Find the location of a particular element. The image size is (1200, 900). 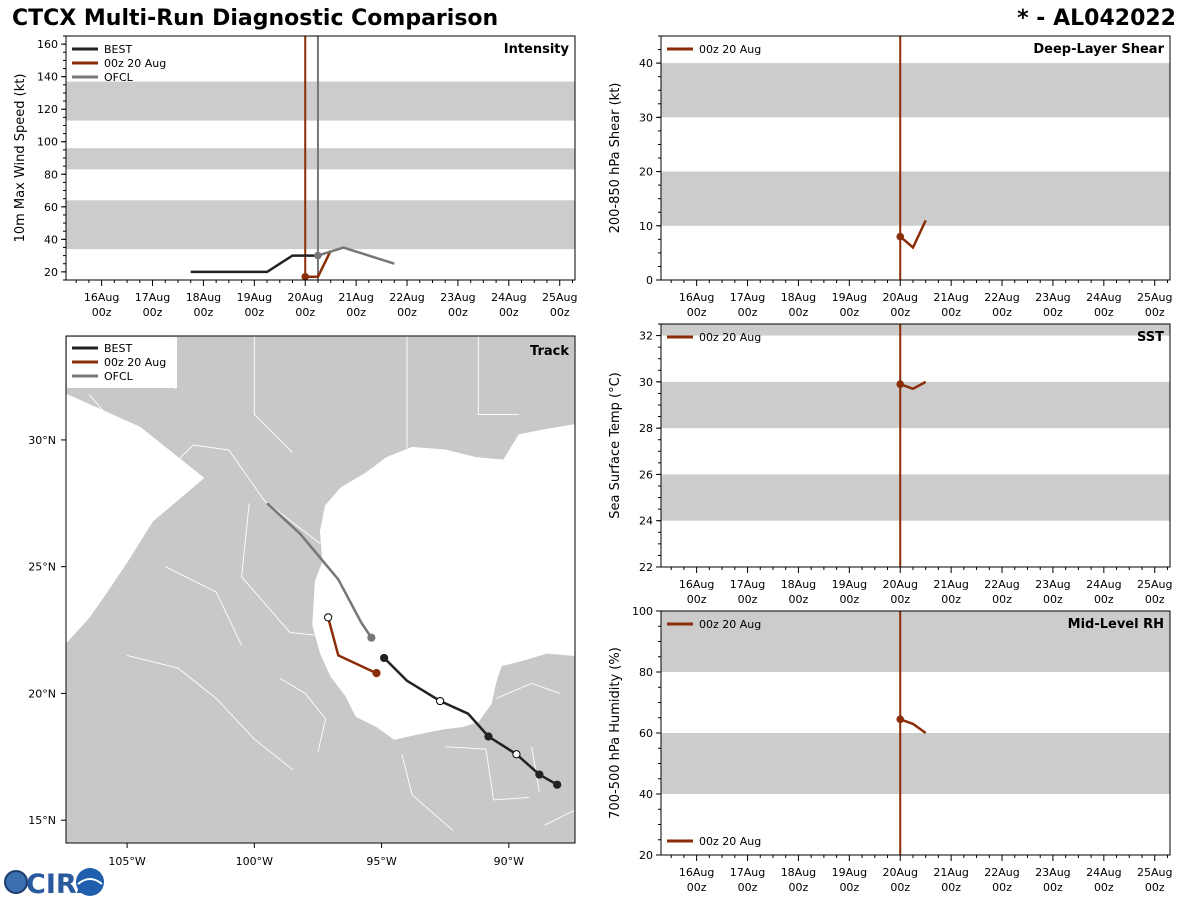

lat-tick-label: 15°N is located at coordinates (42, 820).